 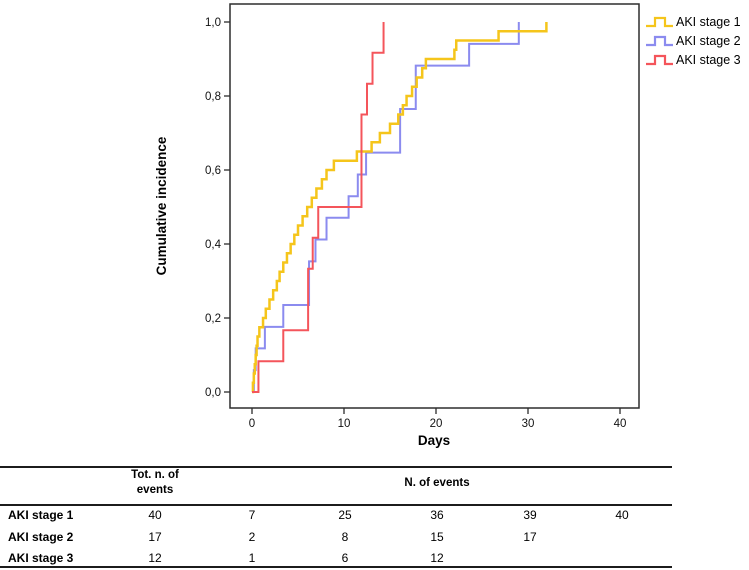 What do you see at coordinates (252, 558) in the screenshot?
I see `table-cell-events: 1` at bounding box center [252, 558].